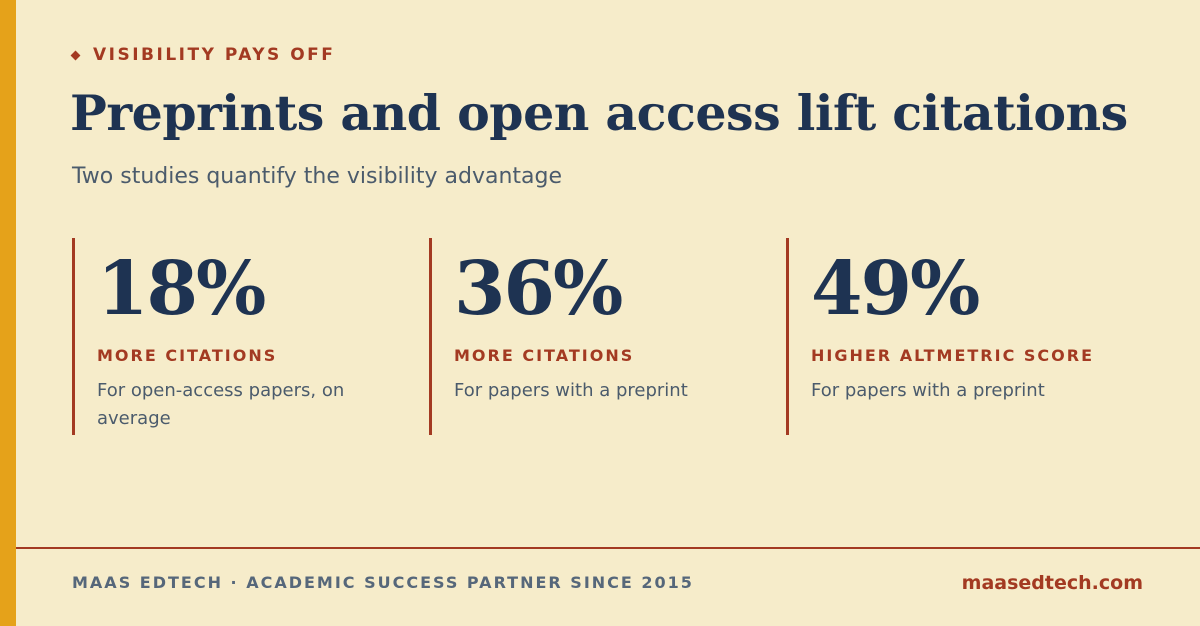 This screenshot has height=626, width=1200. What do you see at coordinates (1052, 583) in the screenshot?
I see `footer-link: maasedtech.com` at bounding box center [1052, 583].